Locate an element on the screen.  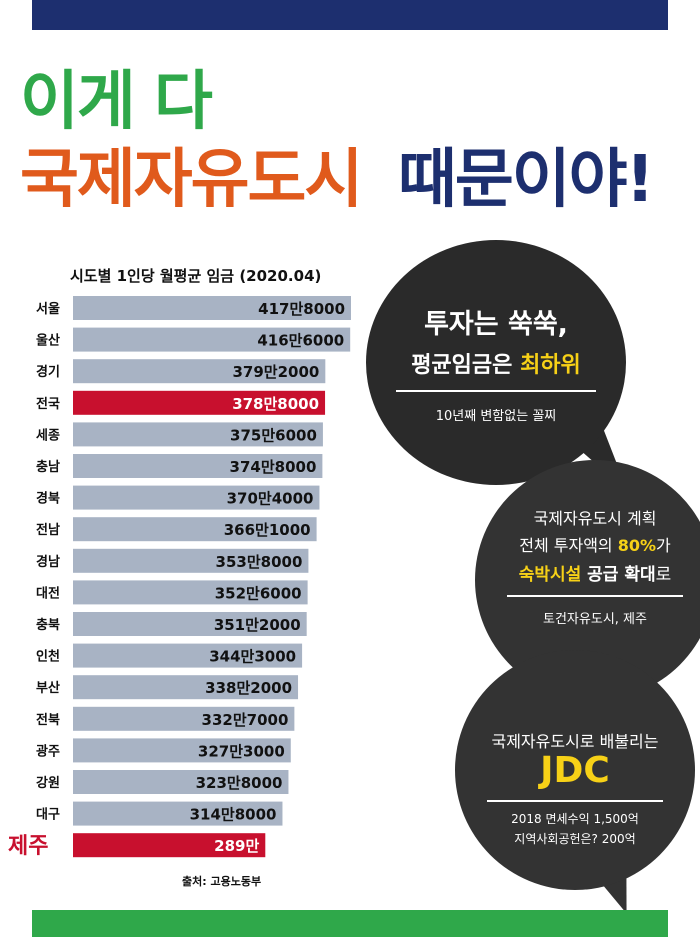
top-banner-bar is located at coordinates (350, 15).